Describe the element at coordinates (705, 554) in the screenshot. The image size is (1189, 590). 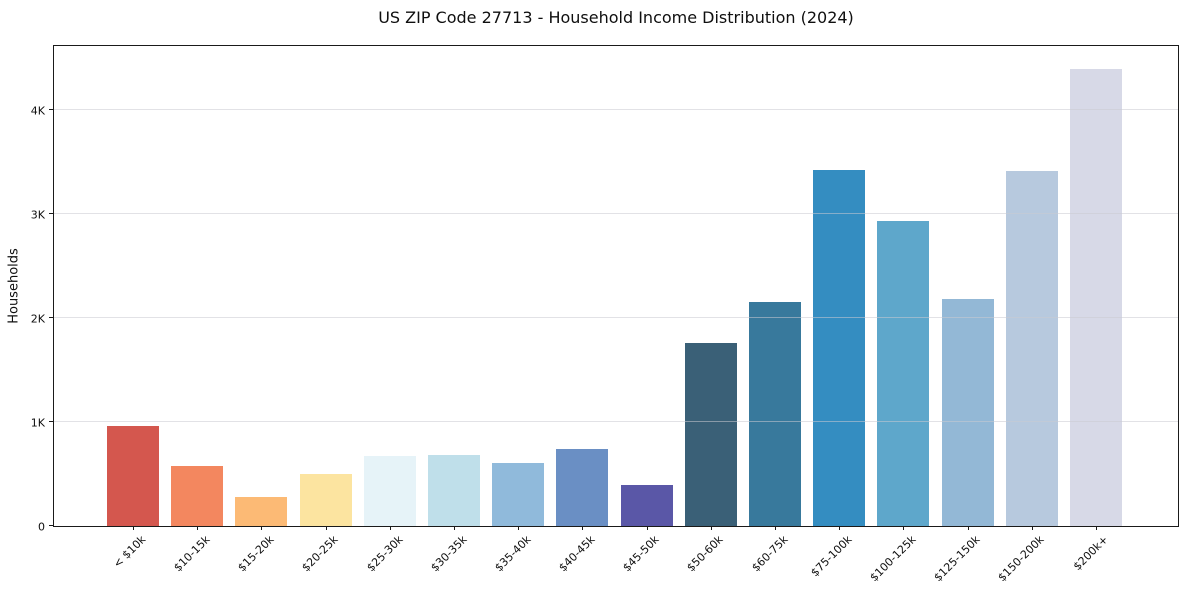
I see `x-tick-label: $50-60k` at that location.